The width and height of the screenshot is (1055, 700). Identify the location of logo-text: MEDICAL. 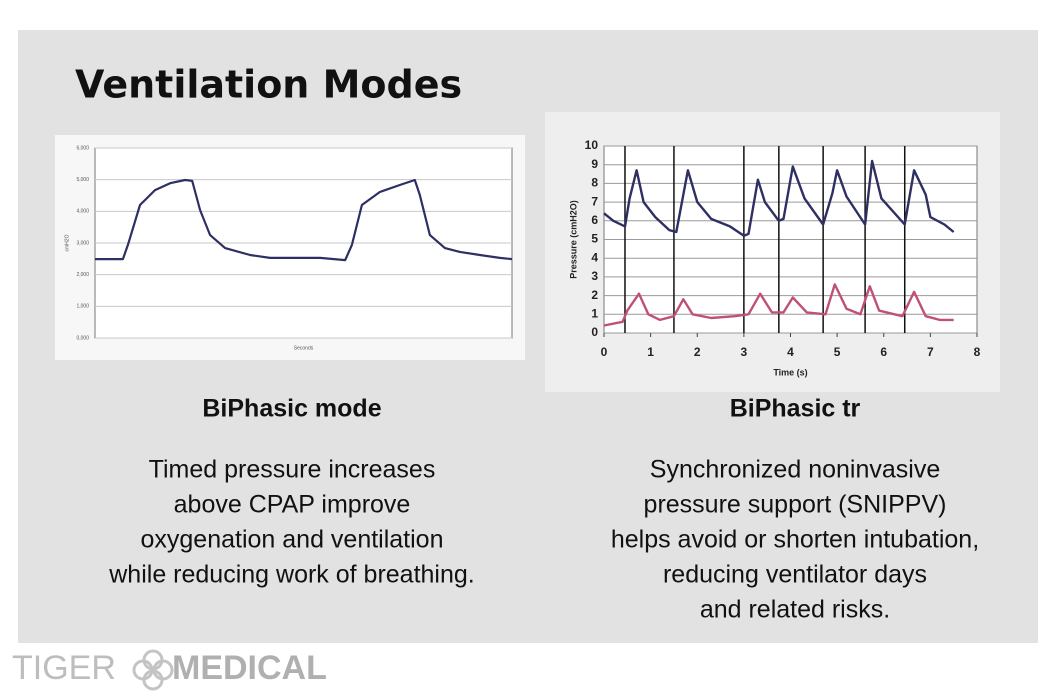
(249, 668).